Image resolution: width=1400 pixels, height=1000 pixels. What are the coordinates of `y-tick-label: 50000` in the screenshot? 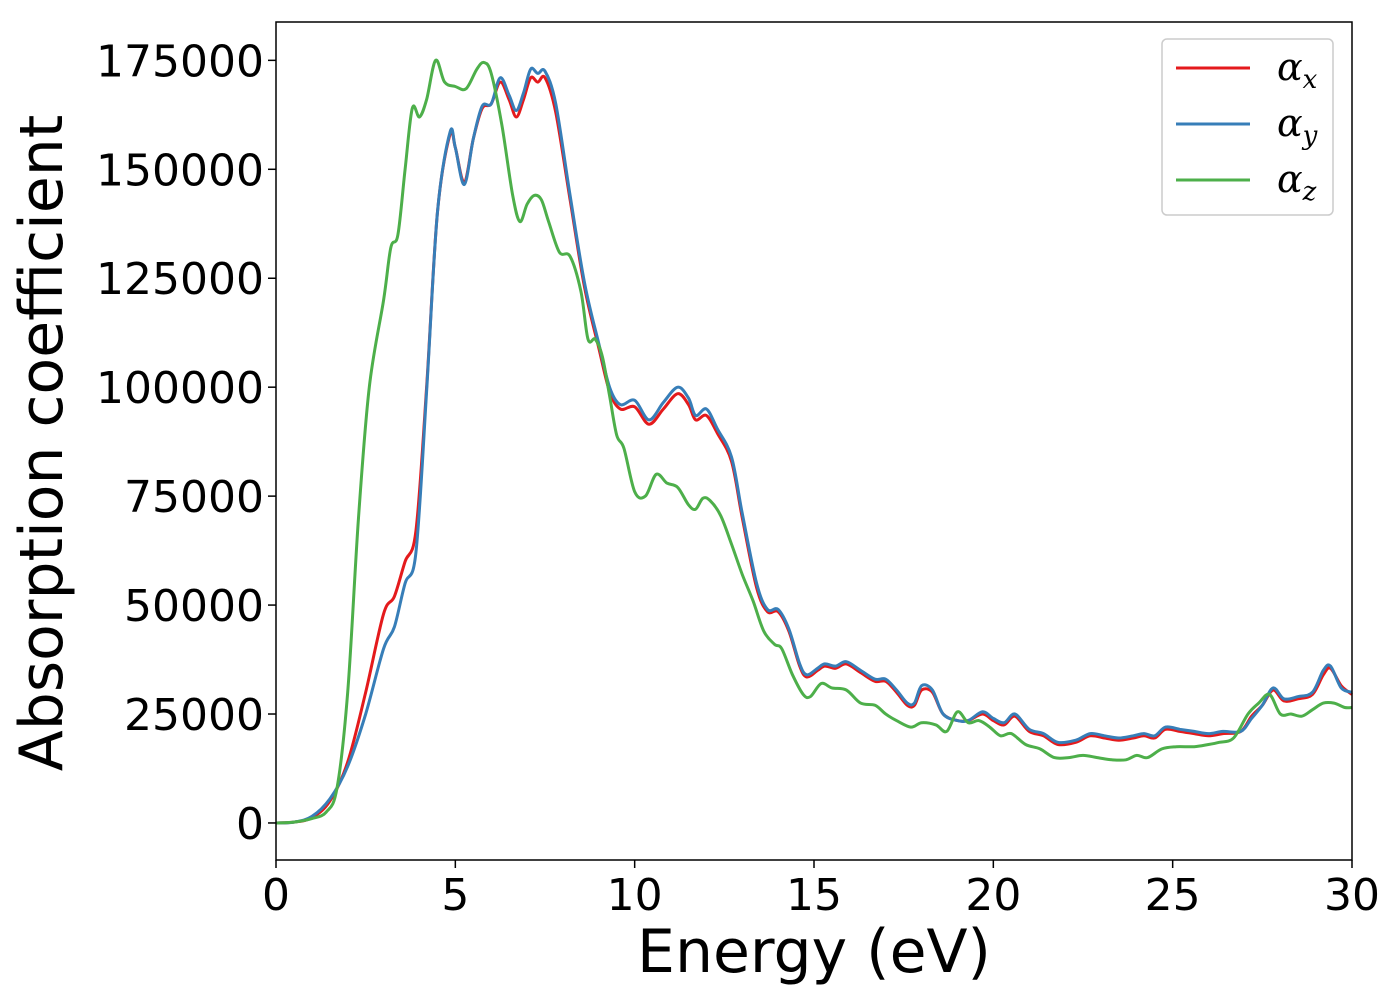 It's located at (194, 606).